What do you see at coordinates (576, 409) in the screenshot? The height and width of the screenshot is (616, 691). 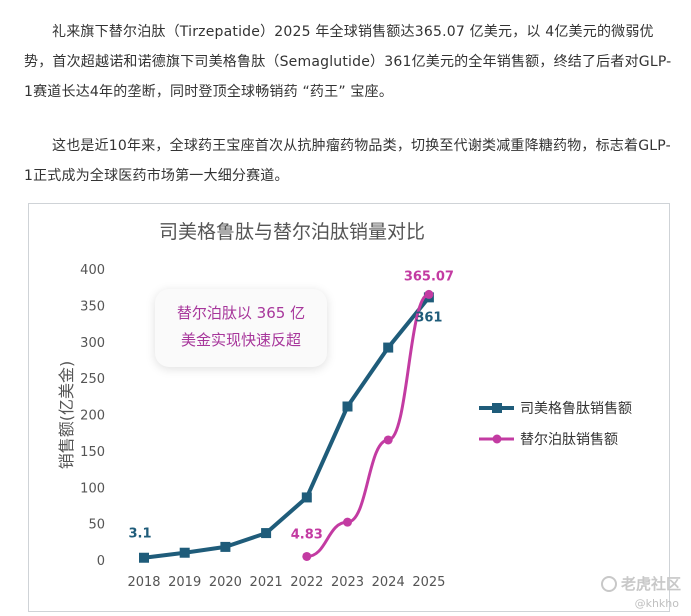 I see `legend-label-1: 司美格鲁肽销售额` at bounding box center [576, 409].